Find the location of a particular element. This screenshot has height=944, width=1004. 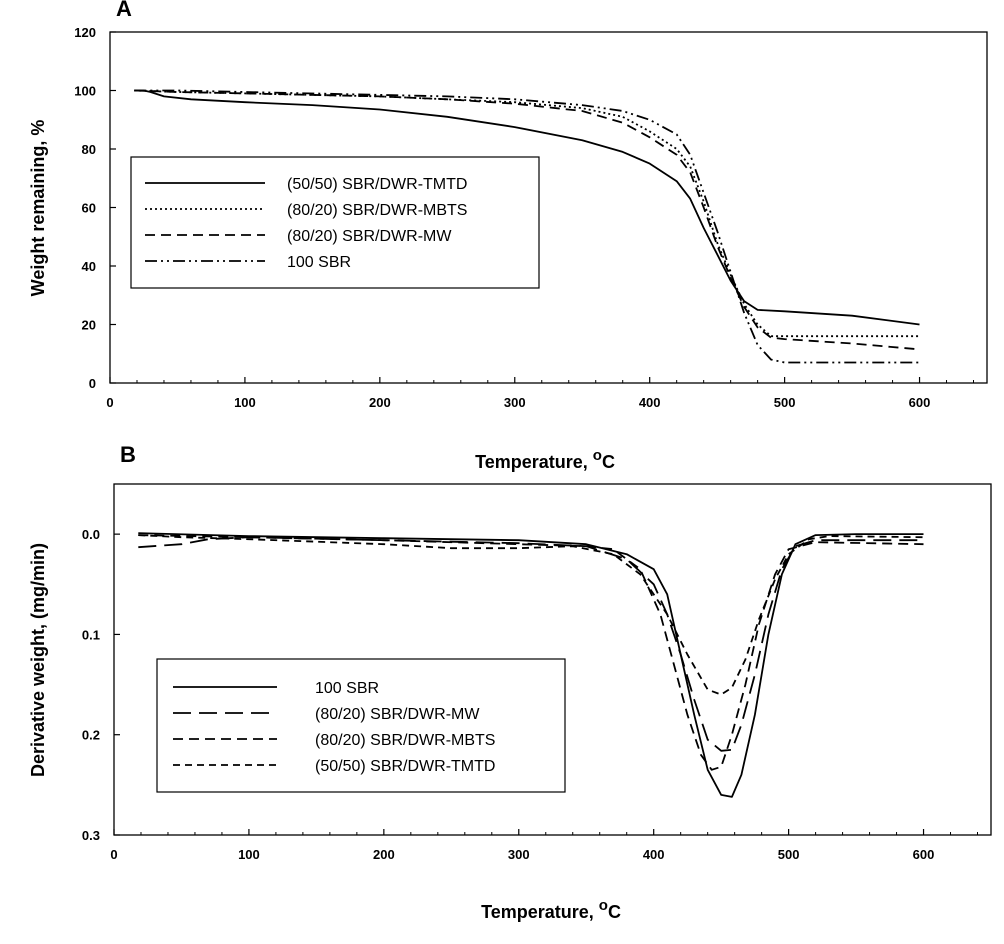

panel-b-x-tick-label: 100 is located at coordinates (249, 854).